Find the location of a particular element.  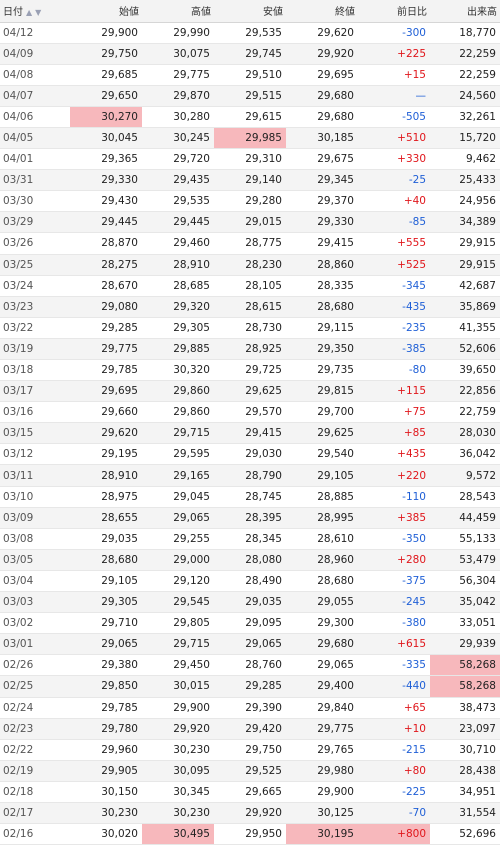

cell-date: 03/03 is located at coordinates (35, 602).